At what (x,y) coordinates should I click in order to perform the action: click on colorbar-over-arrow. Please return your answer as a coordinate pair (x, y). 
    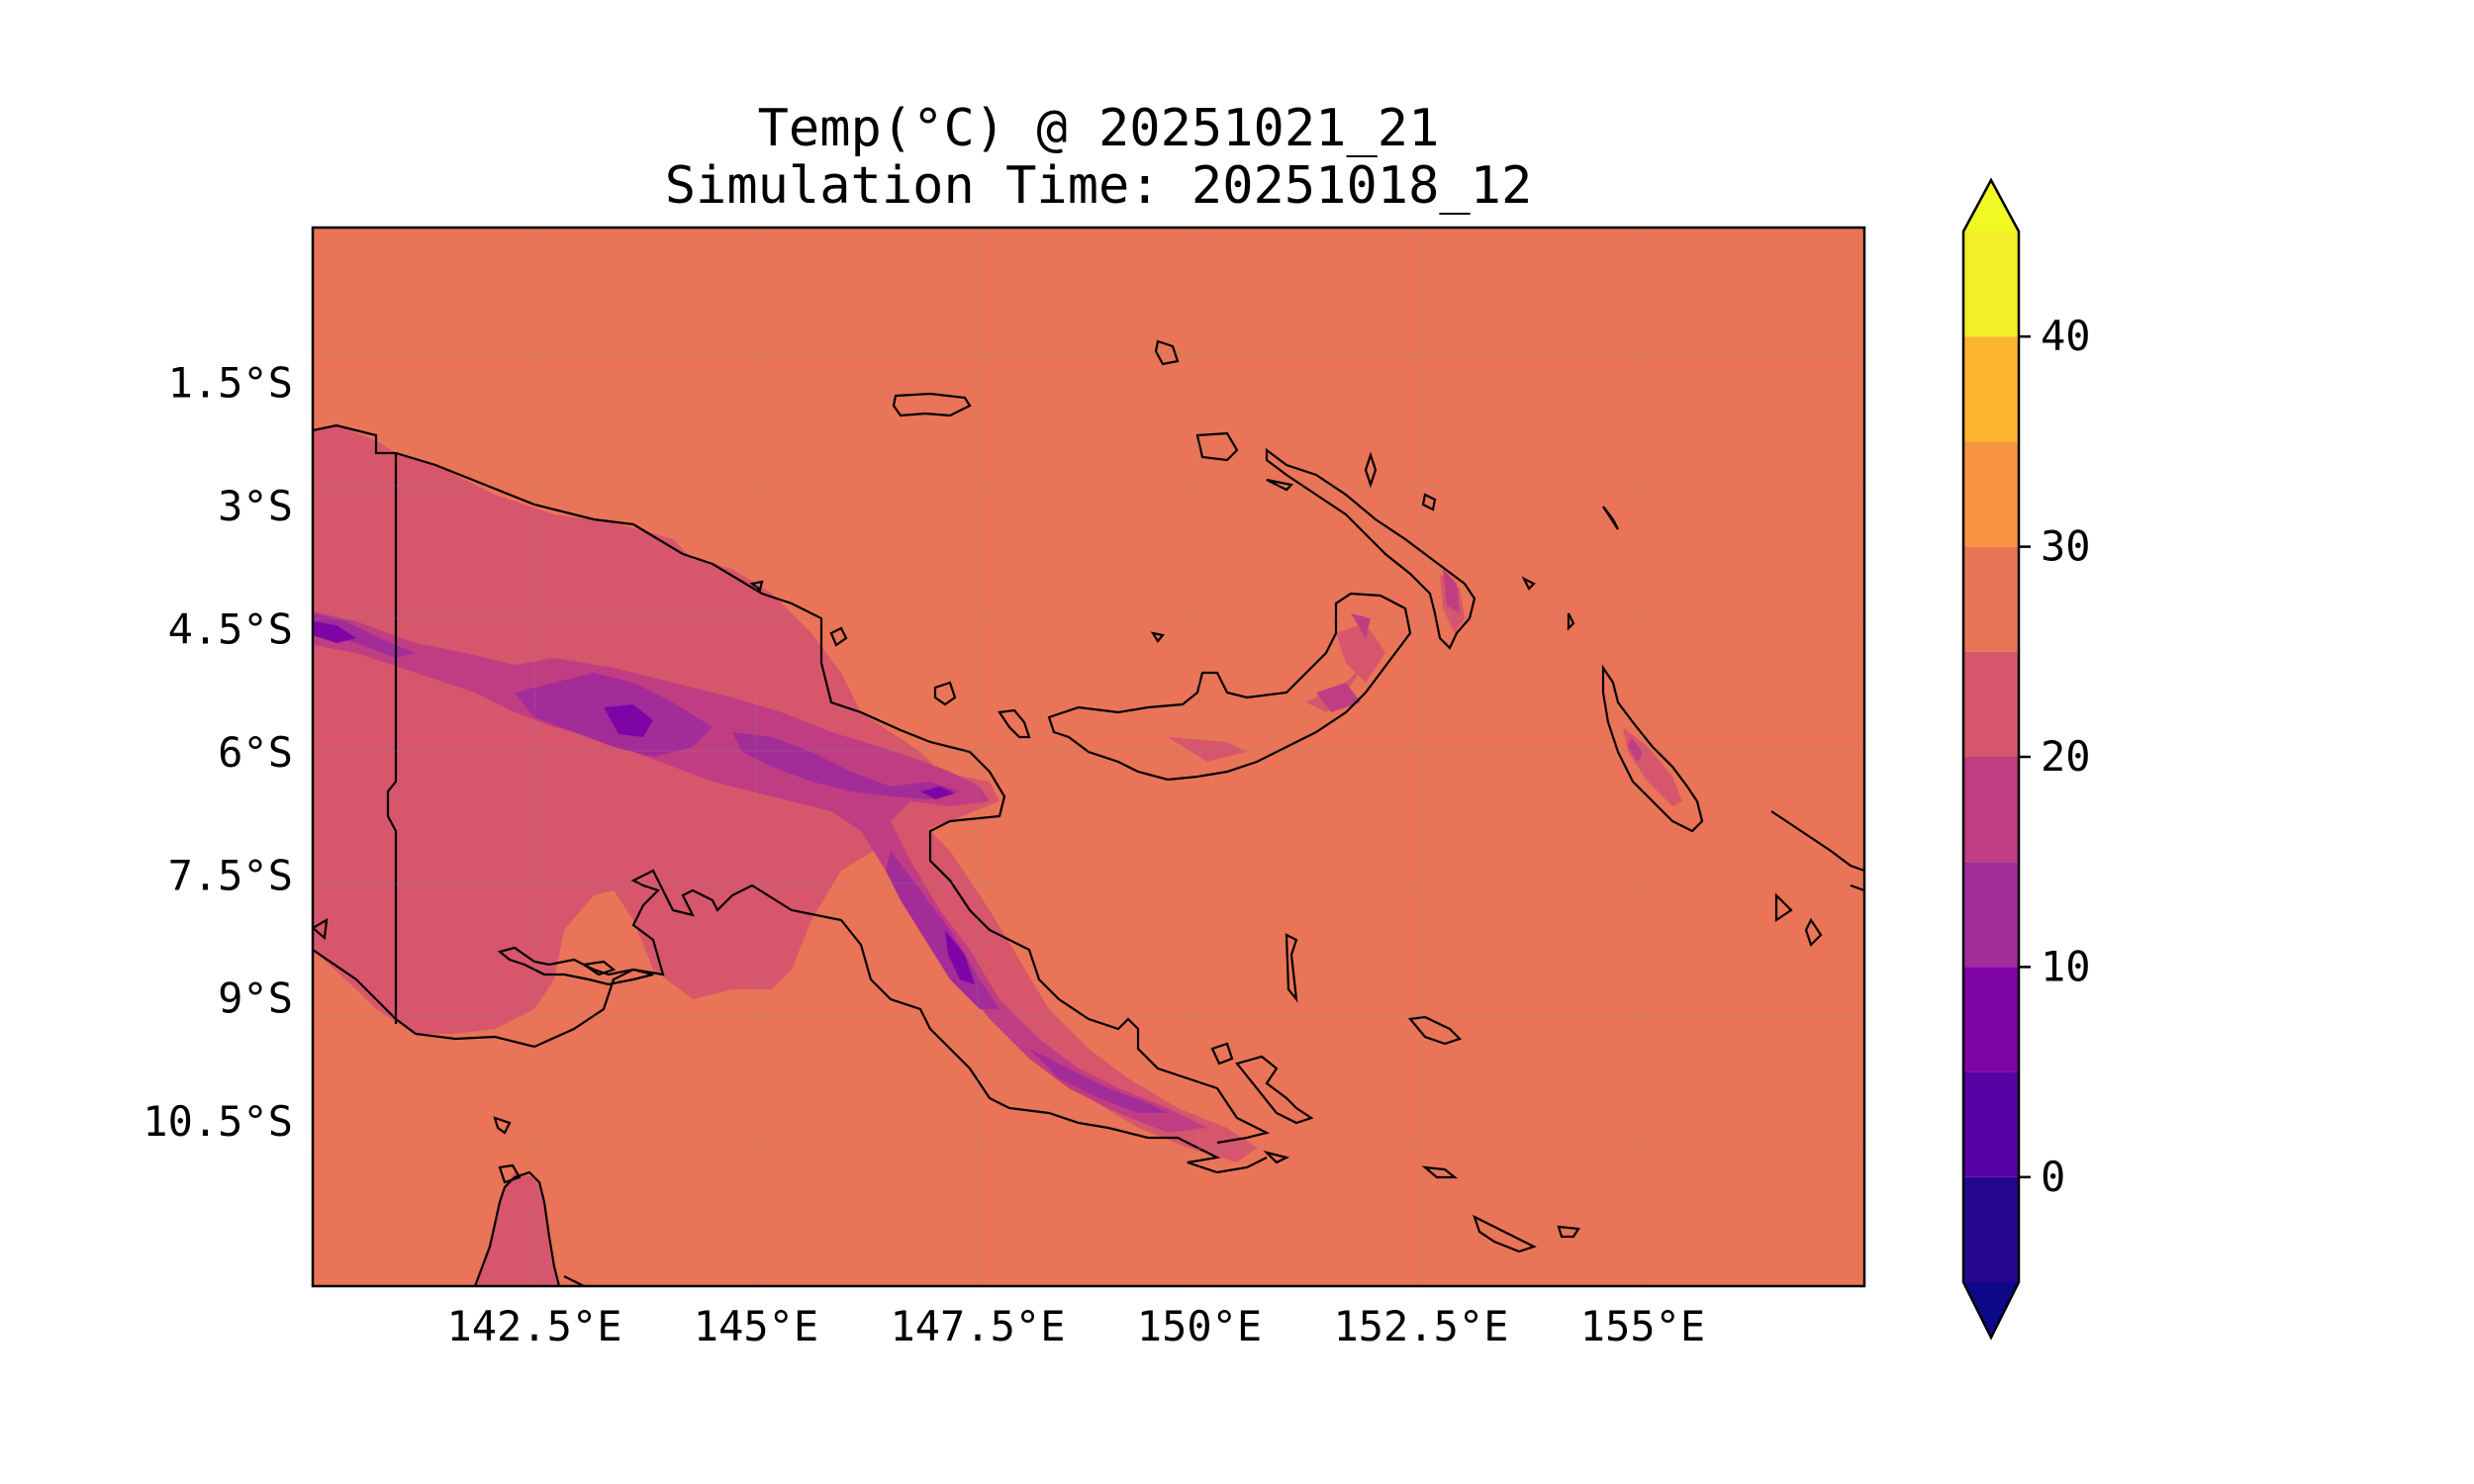
    Looking at the image, I should click on (1991, 206).